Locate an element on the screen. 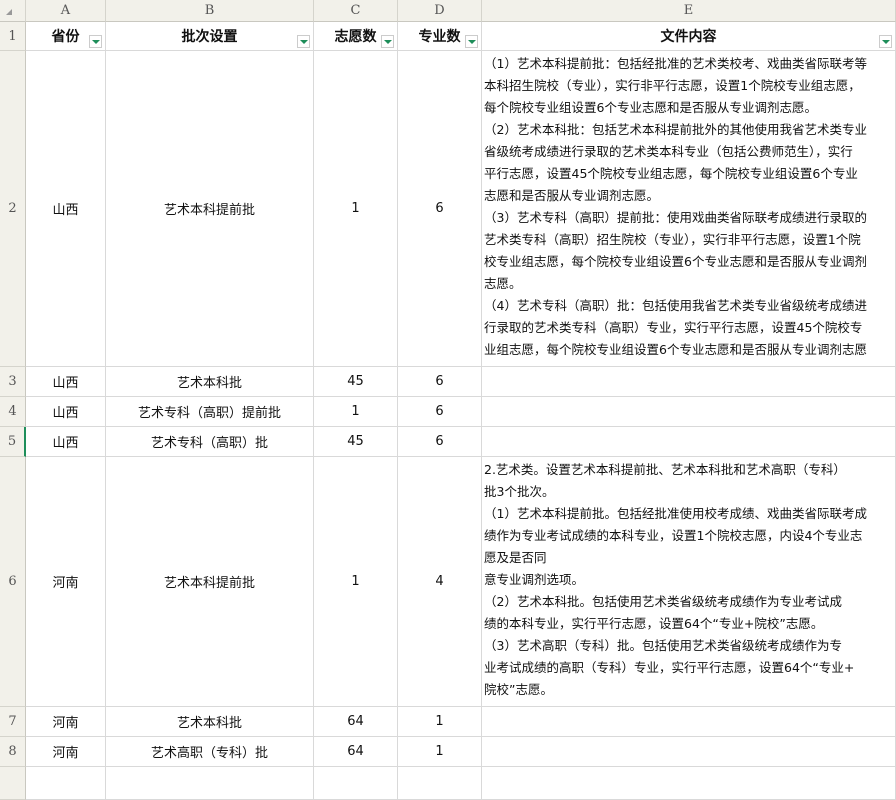 This screenshot has height=800, width=896. content-line: （2）艺术本科批：包括艺术本科提前批外的其他使用我省艺术类专业 is located at coordinates (675, 129).